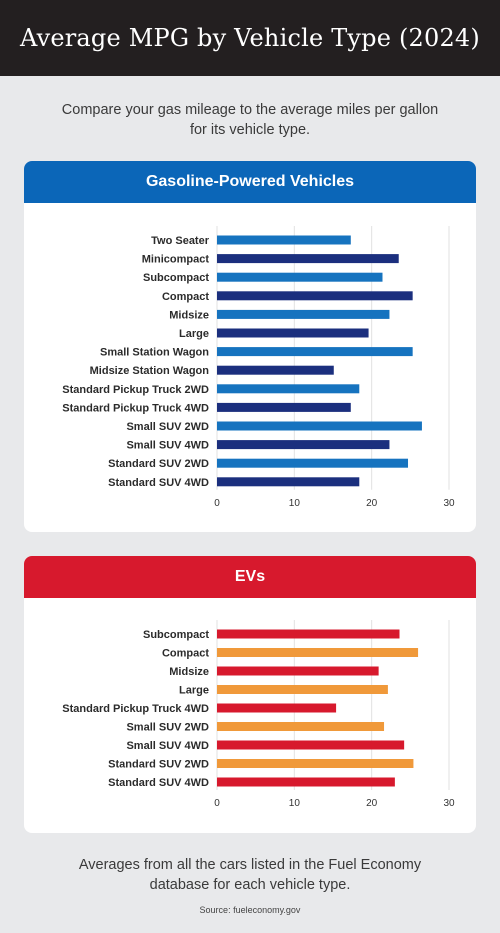  Describe the element at coordinates (154, 353) in the screenshot. I see `category-label: Small Station Wagon` at that location.